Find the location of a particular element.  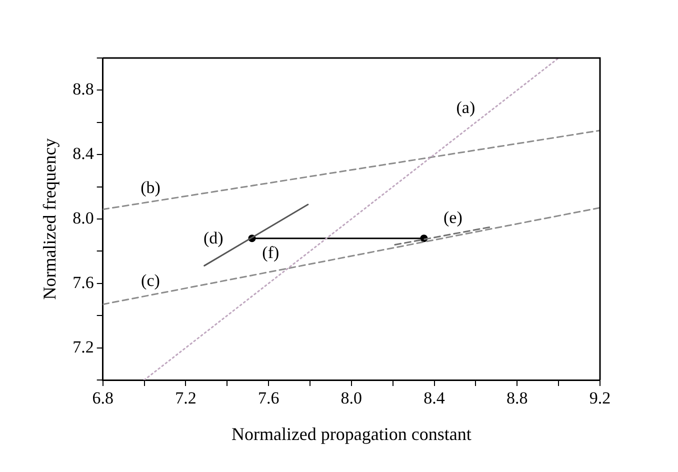

annotation: (f) is located at coordinates (271, 252).